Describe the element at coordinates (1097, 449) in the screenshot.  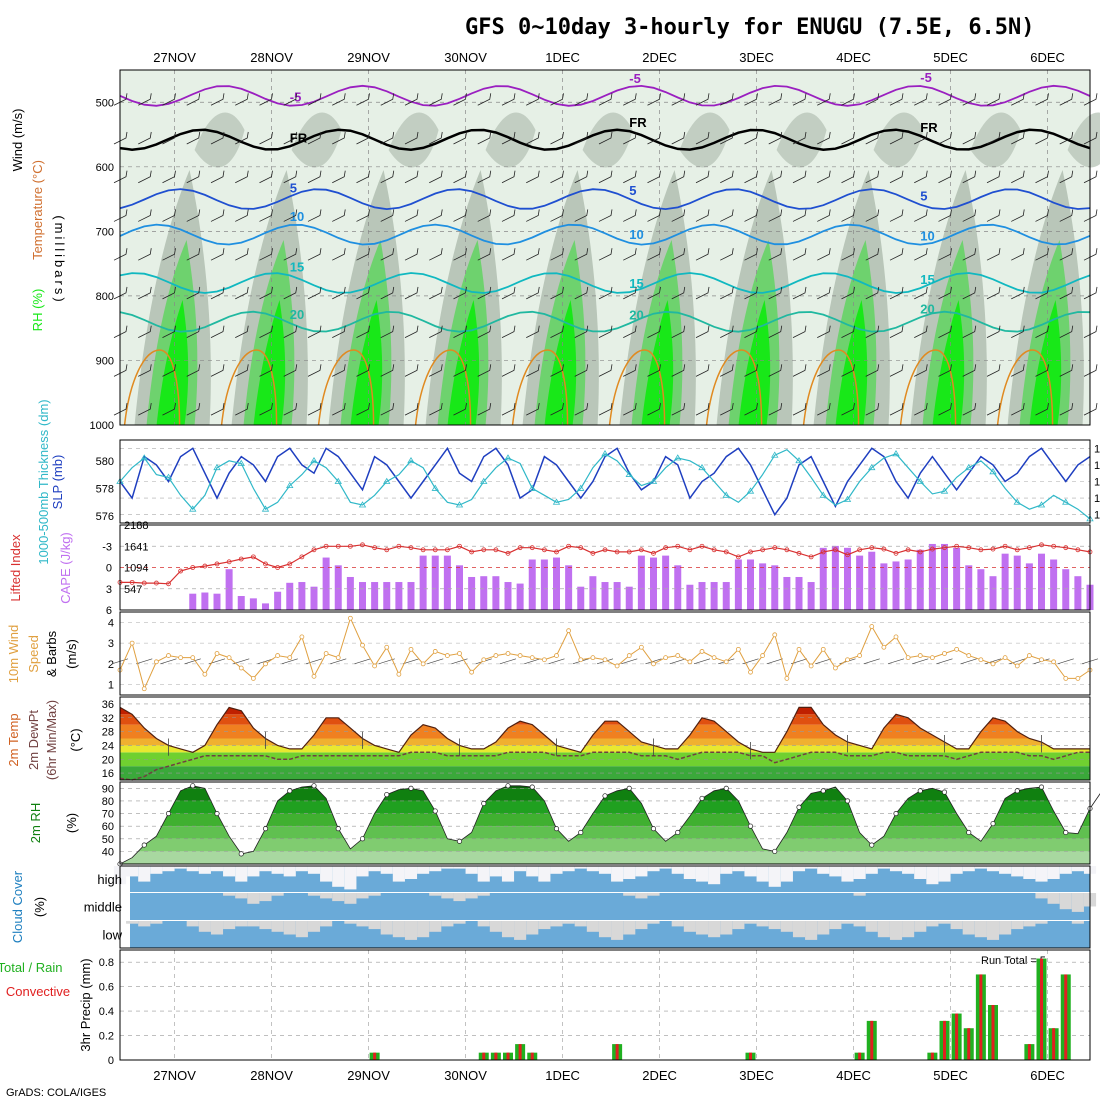
I see `y-tick-label-right: 1012` at that location.